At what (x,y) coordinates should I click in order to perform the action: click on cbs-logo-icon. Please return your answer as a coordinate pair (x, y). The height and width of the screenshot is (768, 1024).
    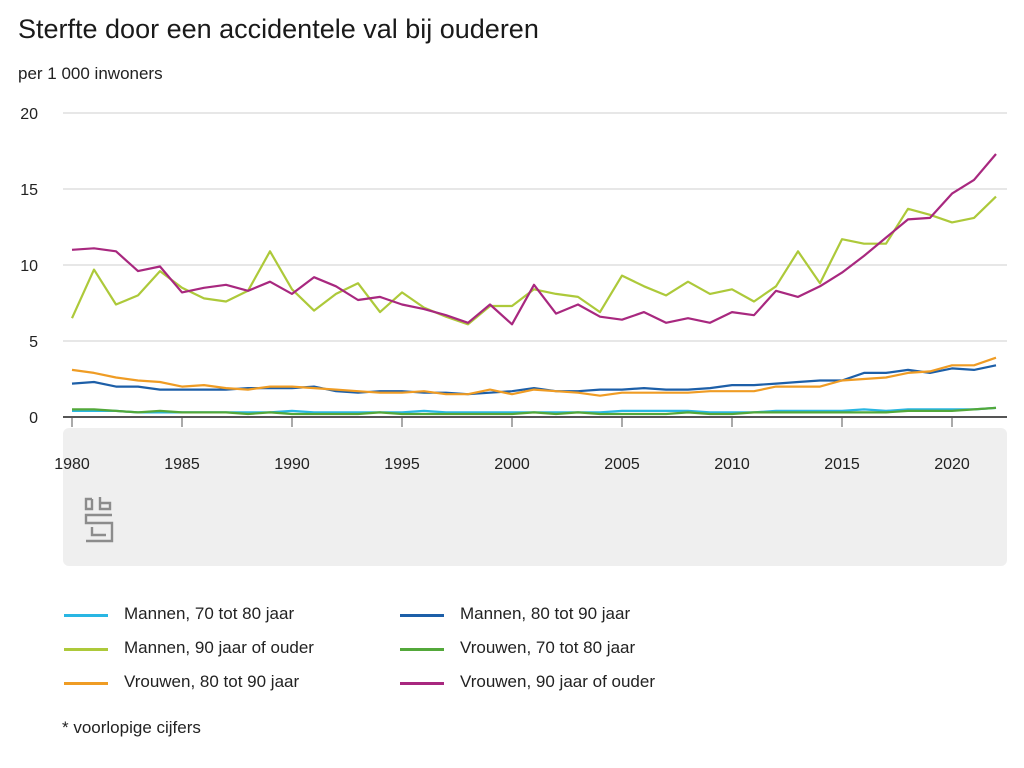
    Looking at the image, I should click on (99, 520).